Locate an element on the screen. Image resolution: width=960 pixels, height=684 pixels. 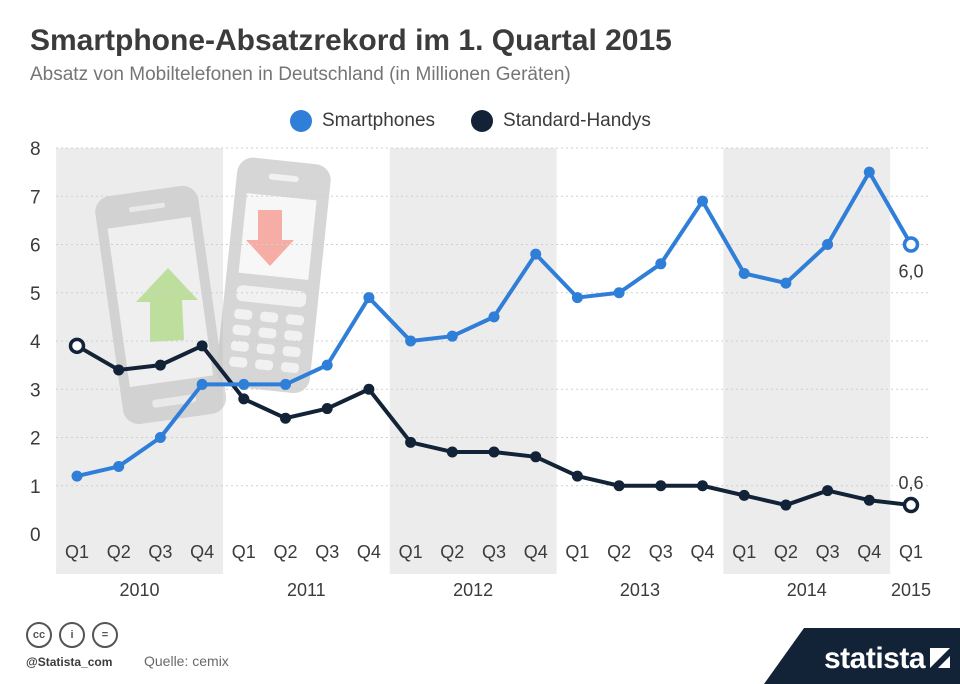
y-tick-label: 5 is located at coordinates (35, 294).